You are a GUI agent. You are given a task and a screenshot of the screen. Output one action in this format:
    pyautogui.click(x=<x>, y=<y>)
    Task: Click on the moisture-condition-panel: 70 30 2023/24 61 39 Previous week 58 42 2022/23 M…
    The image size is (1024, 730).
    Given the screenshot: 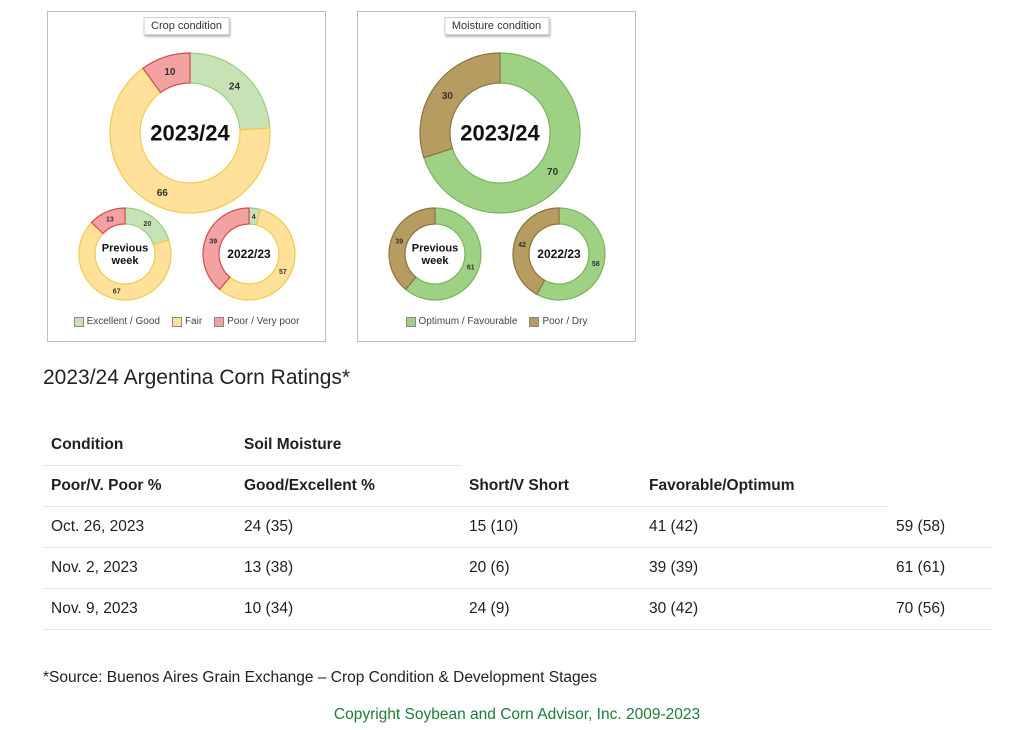 What is the action you would take?
    pyautogui.click(x=496, y=176)
    